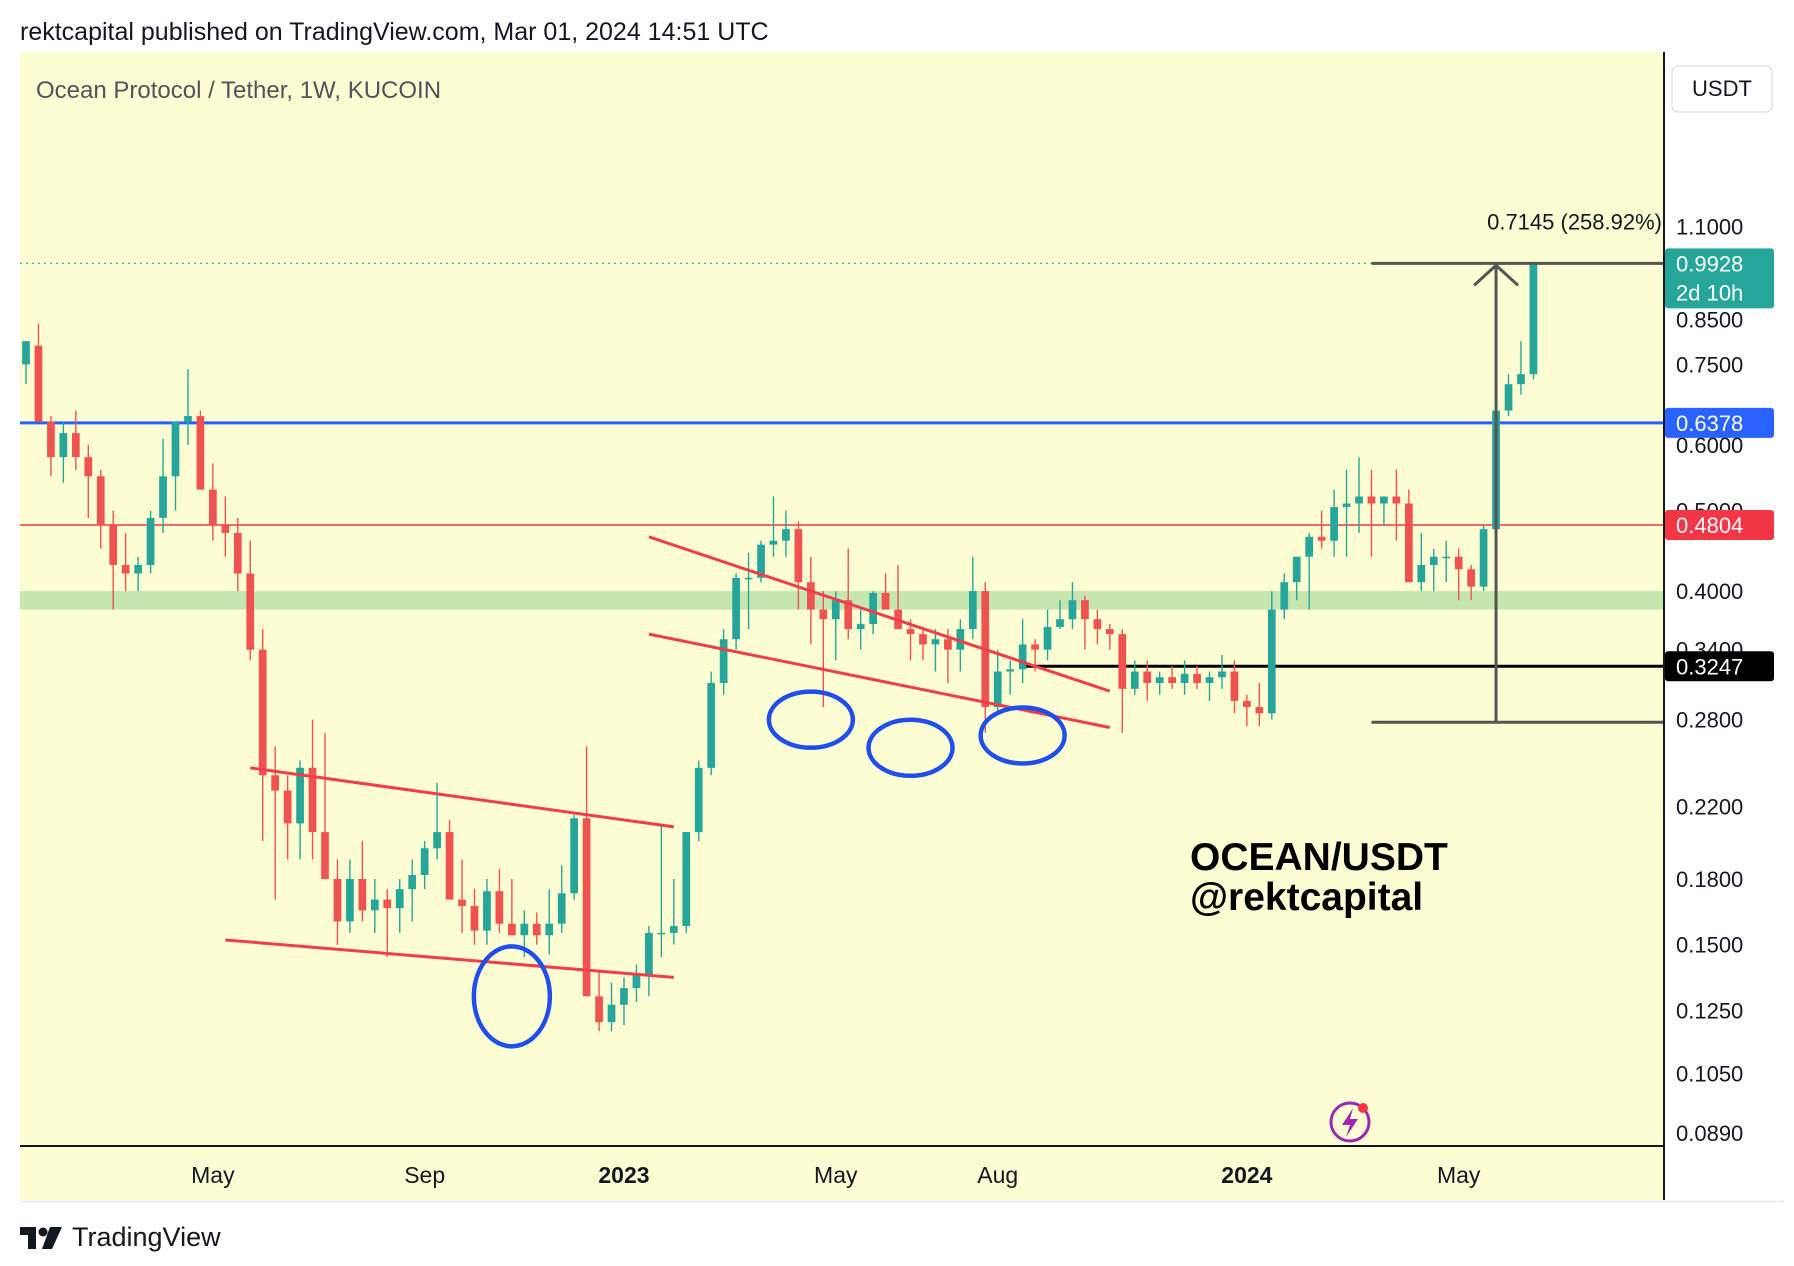 The height and width of the screenshot is (1266, 1794). I want to click on overlay-pair-label: OCEAN/USDT, so click(1319, 857).